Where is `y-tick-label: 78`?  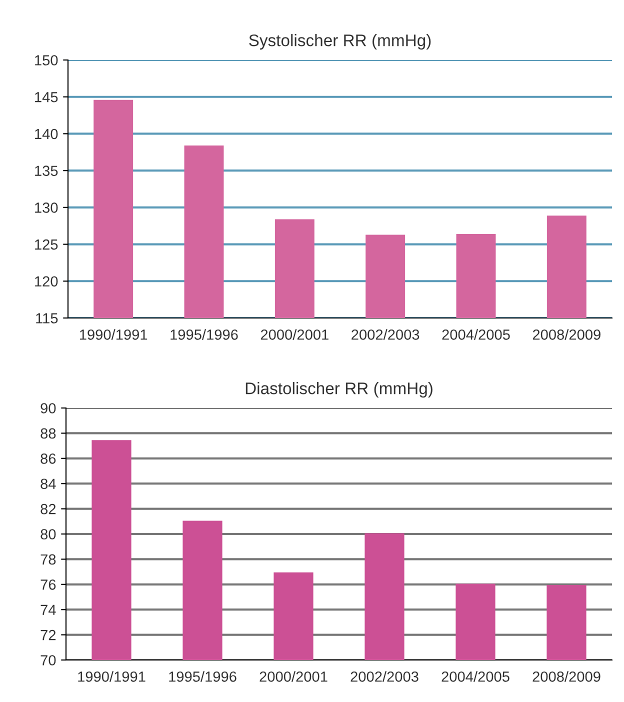 y-tick-label: 78 is located at coordinates (48, 559).